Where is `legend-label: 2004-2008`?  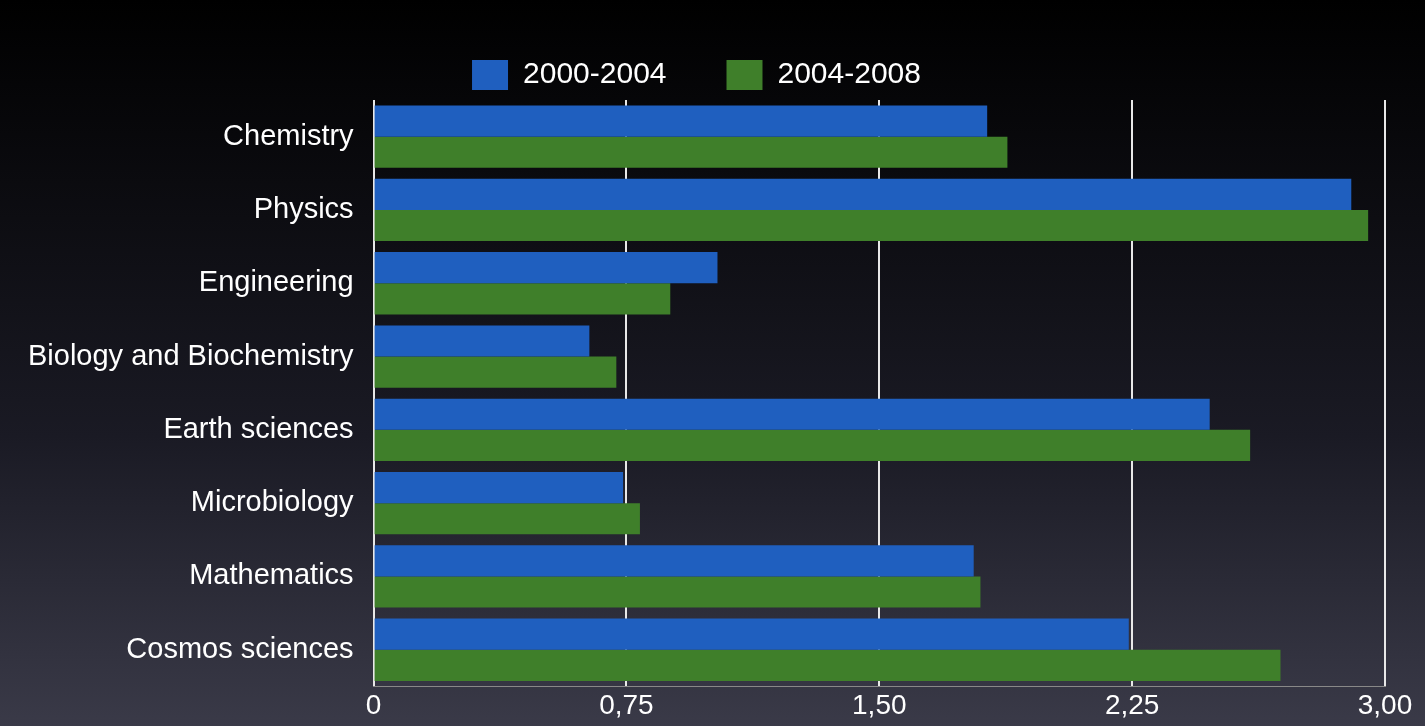 legend-label: 2004-2008 is located at coordinates (849, 73).